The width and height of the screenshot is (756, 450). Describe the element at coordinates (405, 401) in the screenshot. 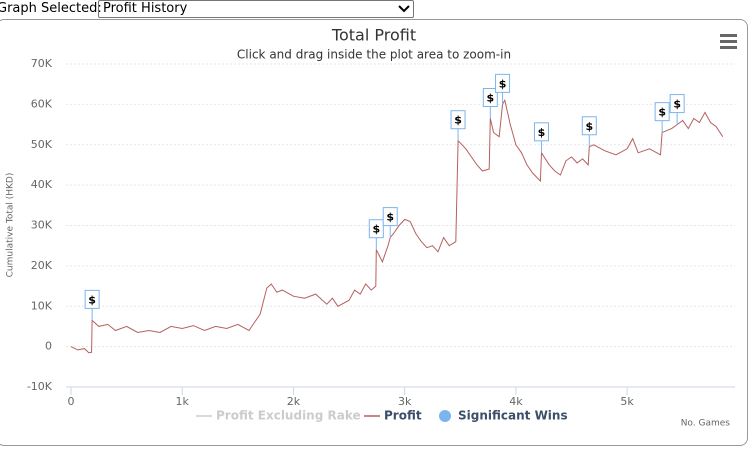

I see `x-tick-label: 3k` at that location.